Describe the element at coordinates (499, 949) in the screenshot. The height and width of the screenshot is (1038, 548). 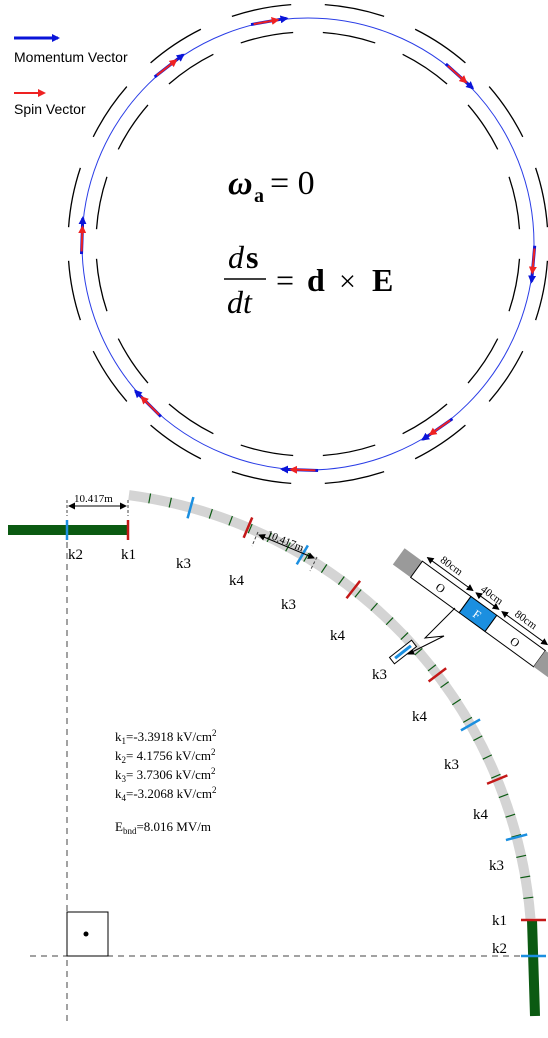
I see `label-k2-bottom: k2` at that location.